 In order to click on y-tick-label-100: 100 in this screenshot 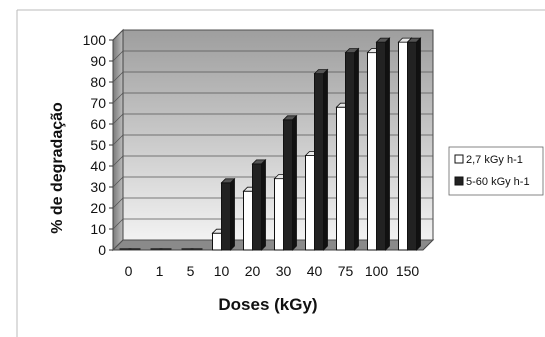, I will do `click(95, 40)`.